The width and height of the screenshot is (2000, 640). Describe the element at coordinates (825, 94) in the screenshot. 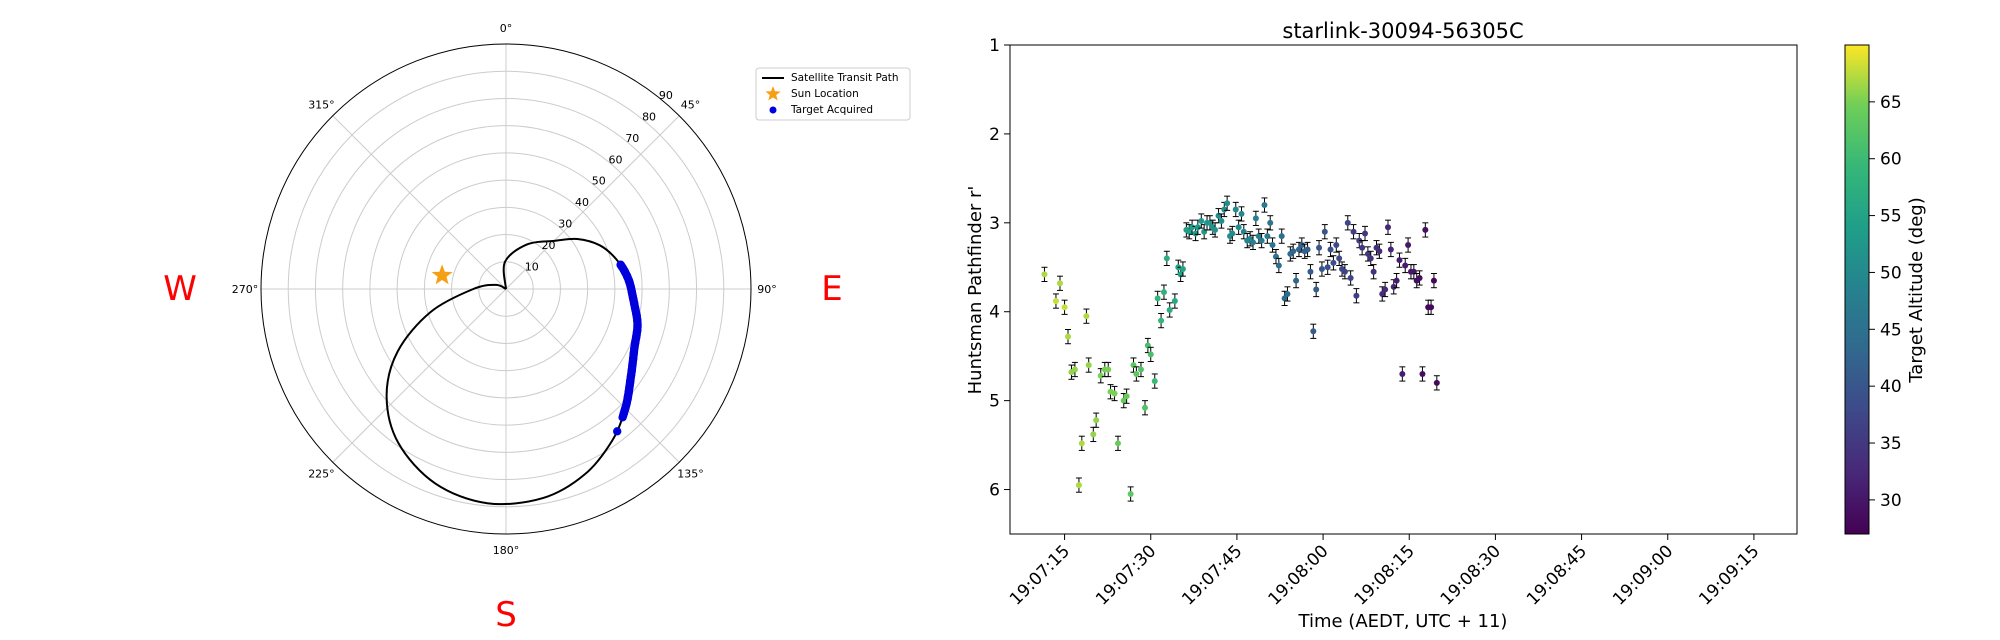

I see `legend-sun-label: Sun Location` at that location.